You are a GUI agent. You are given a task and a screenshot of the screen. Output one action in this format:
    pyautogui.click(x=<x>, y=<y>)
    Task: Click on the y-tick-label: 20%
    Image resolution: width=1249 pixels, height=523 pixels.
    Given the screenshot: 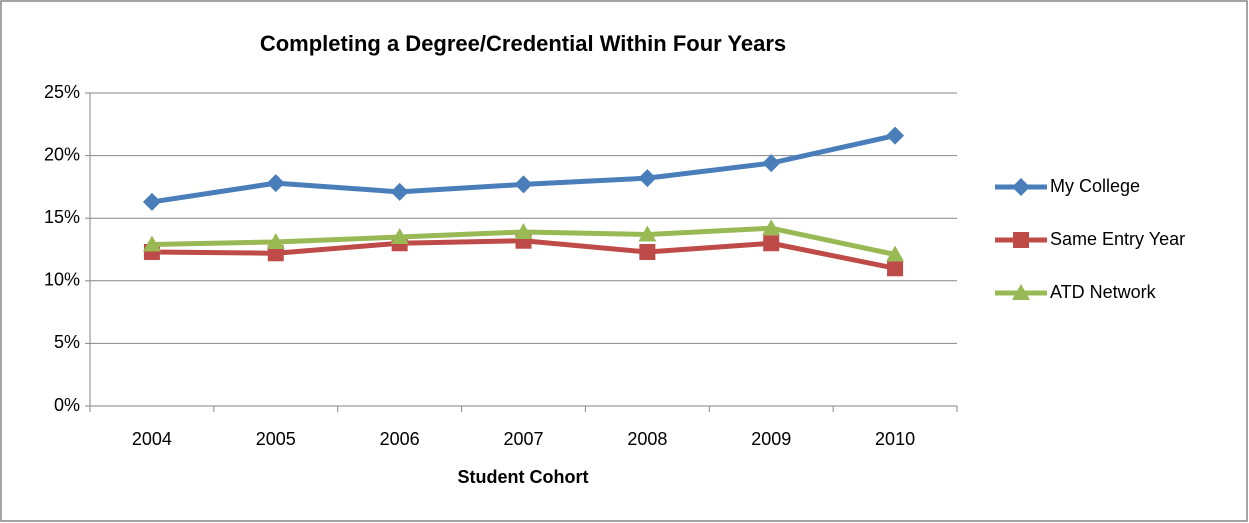 What is the action you would take?
    pyautogui.click(x=62, y=154)
    